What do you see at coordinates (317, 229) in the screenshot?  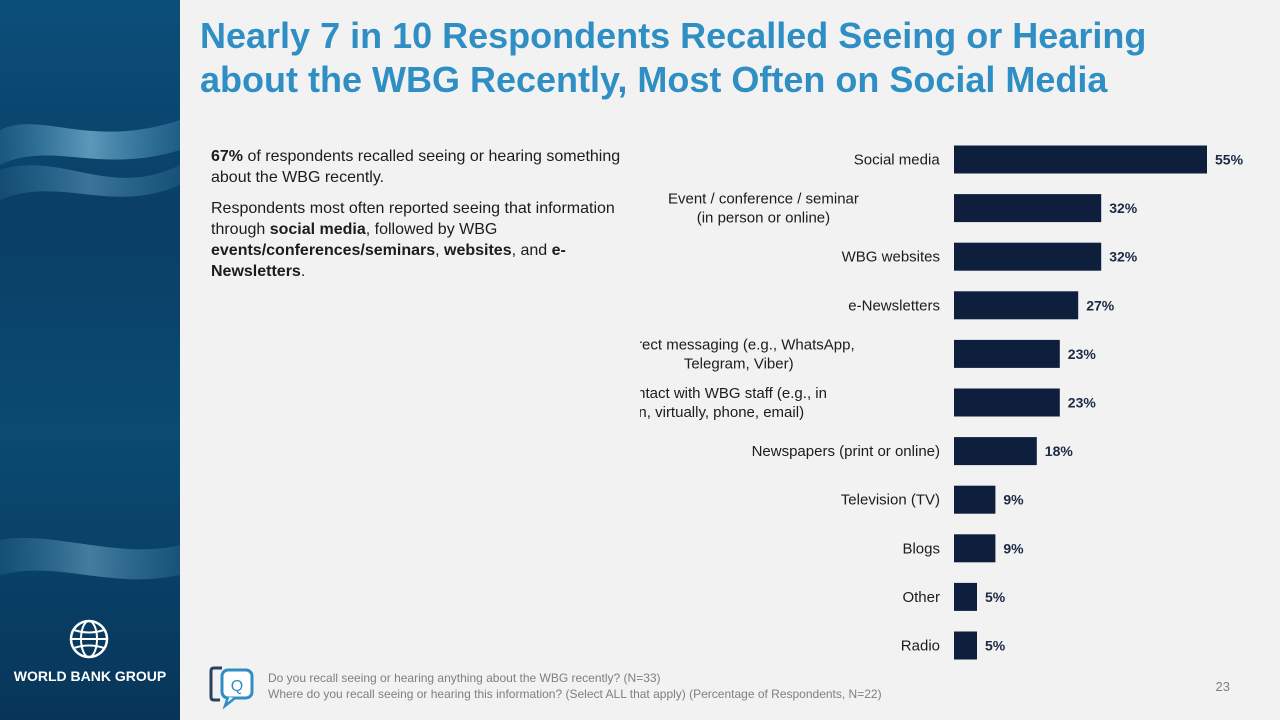 I see `summary-p2-bold-social: social media` at bounding box center [317, 229].